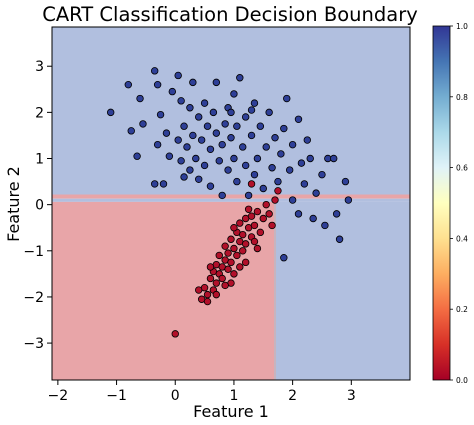  What do you see at coordinates (33, 252) in the screenshot?
I see `y-tick-label: −1` at bounding box center [33, 252].